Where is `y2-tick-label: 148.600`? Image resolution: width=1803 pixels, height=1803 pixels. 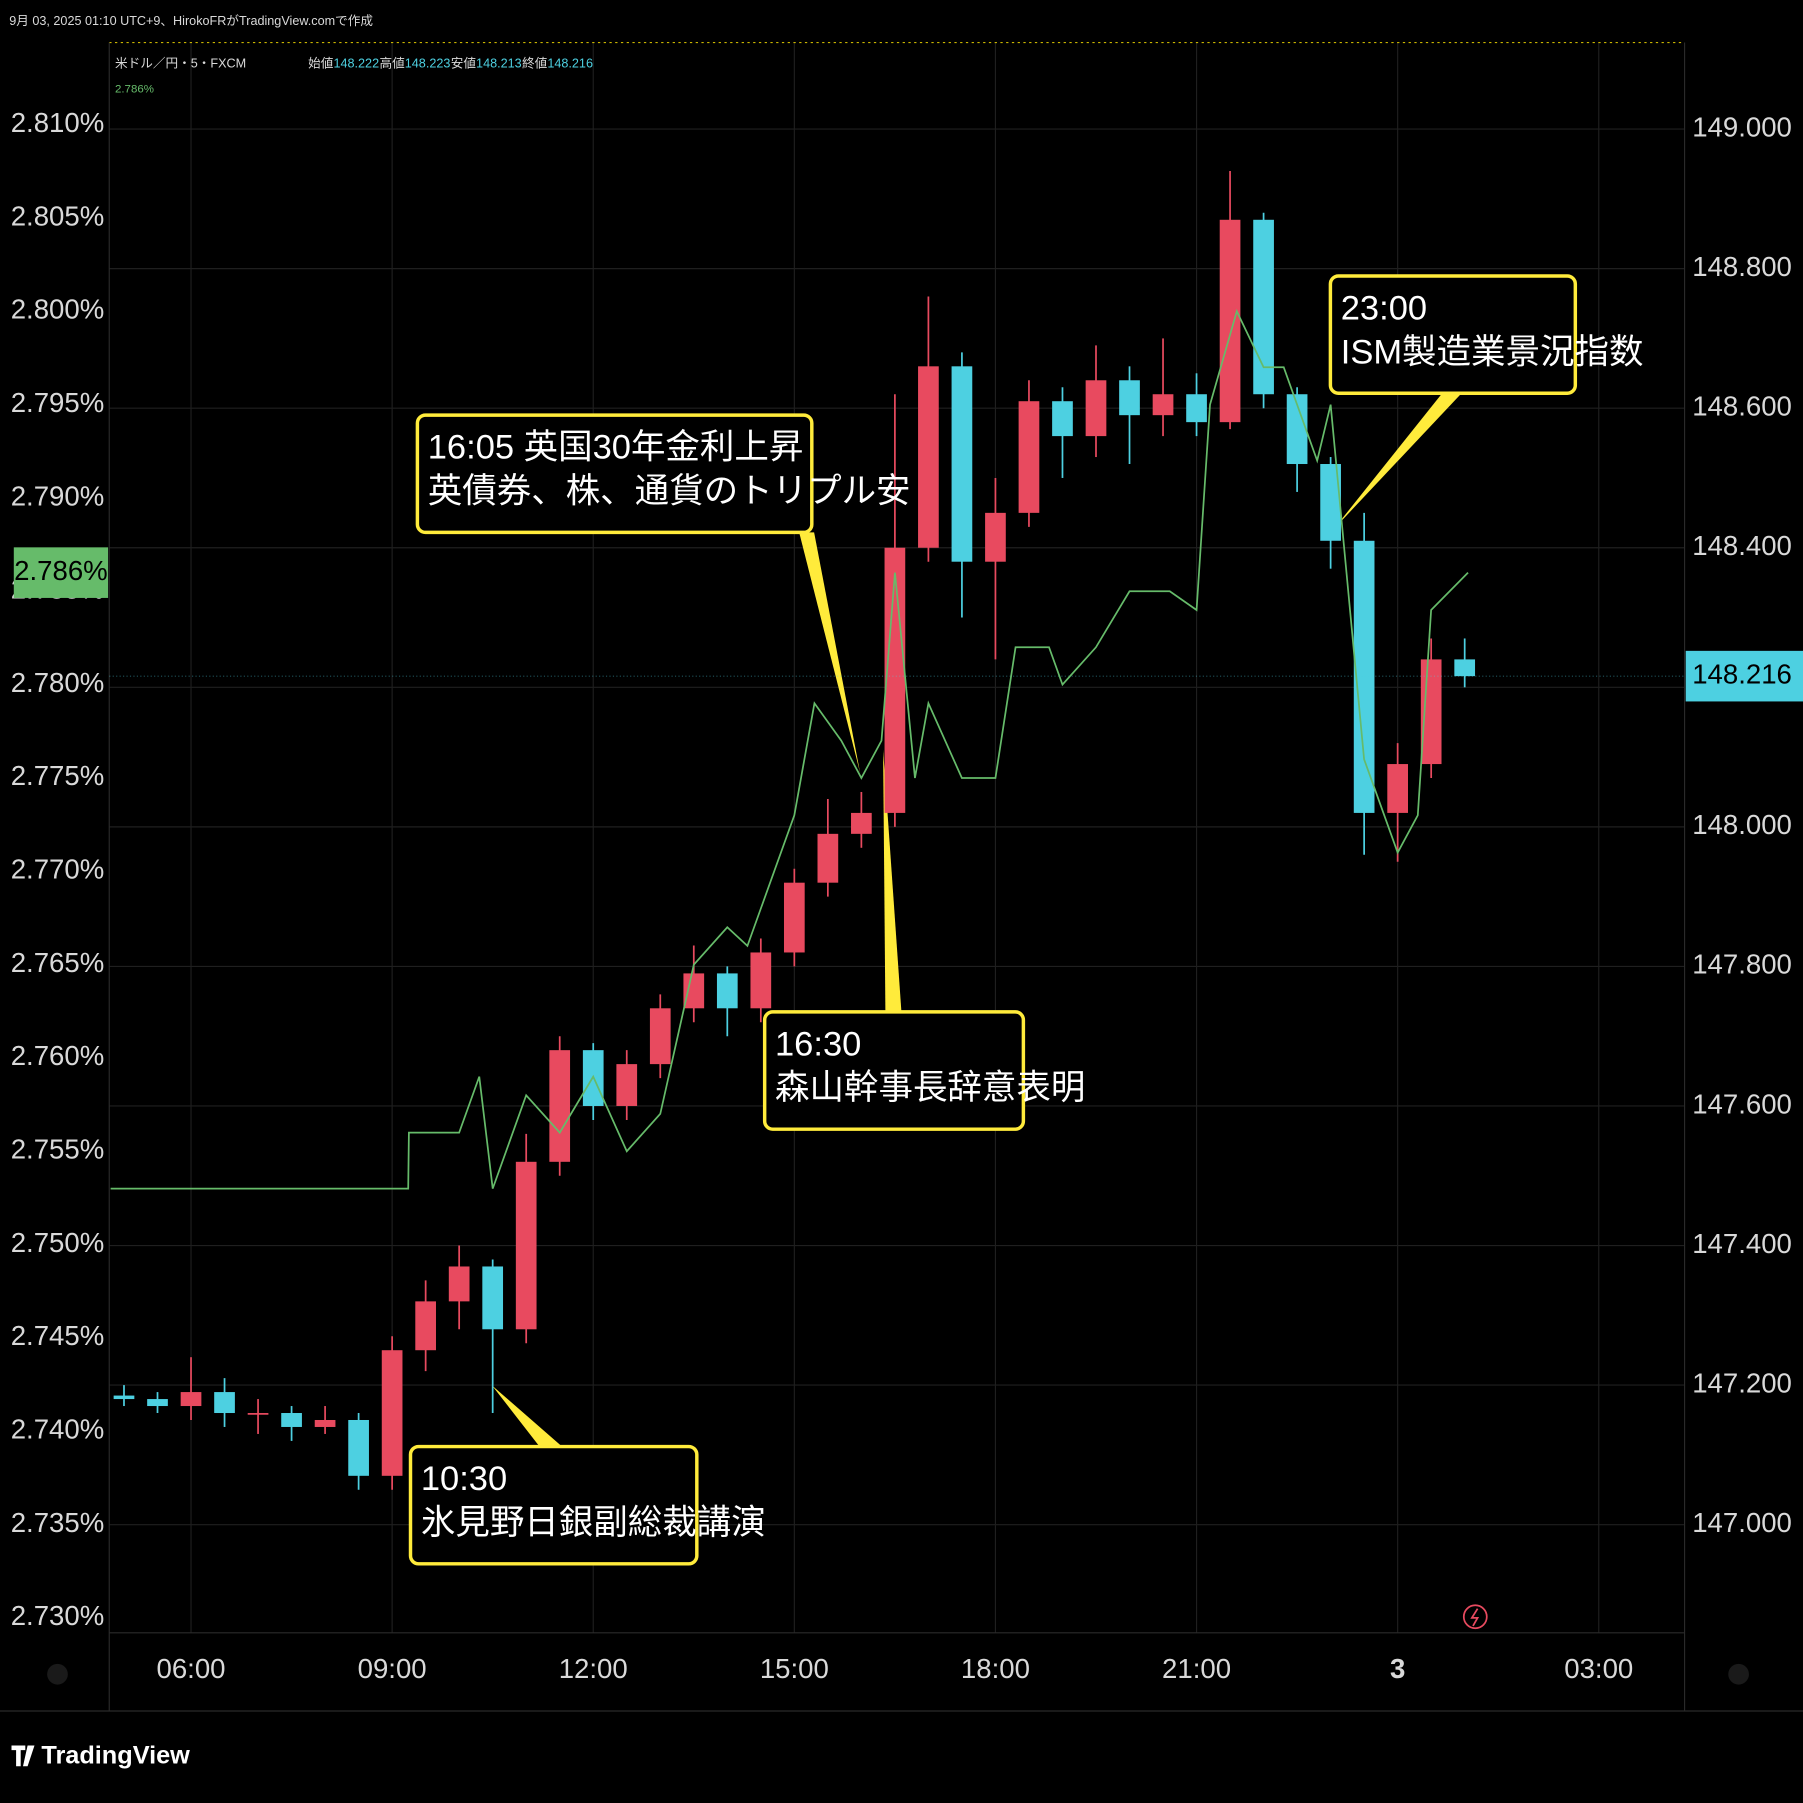
y2-tick-label: 148.600 is located at coordinates (1742, 405).